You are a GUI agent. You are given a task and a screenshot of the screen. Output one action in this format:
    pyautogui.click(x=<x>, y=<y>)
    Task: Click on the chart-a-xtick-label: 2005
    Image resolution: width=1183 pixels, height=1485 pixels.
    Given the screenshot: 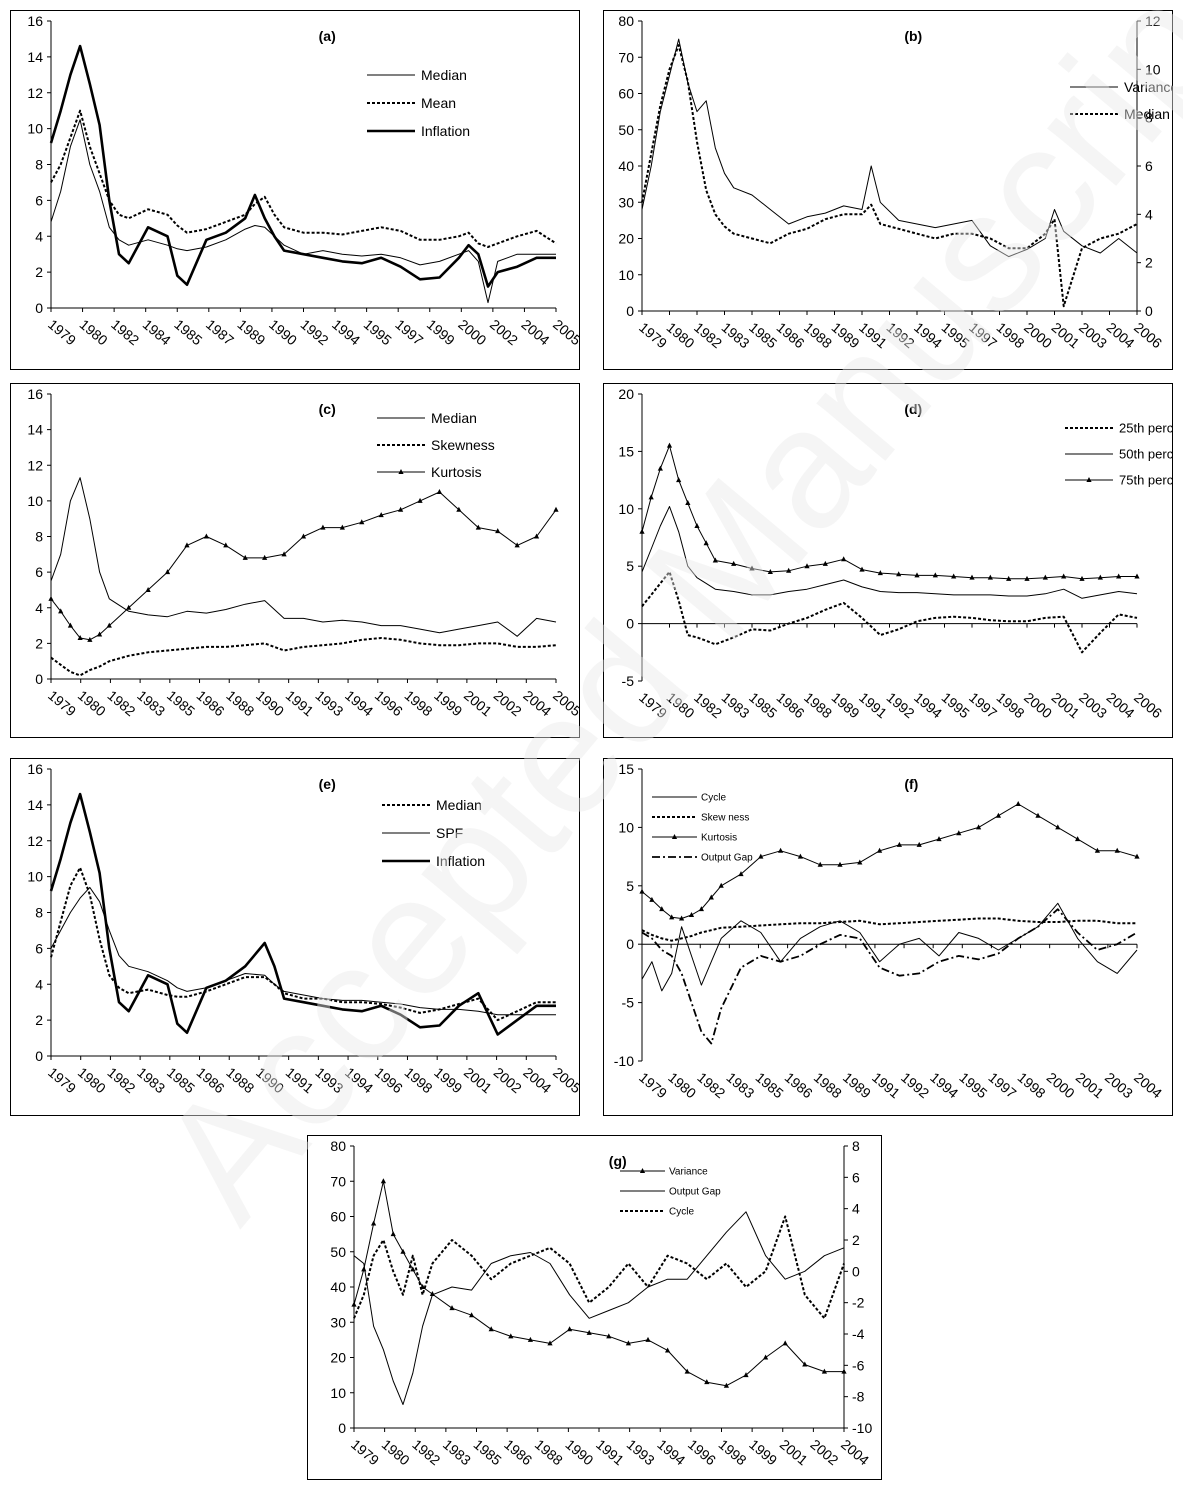 What is the action you would take?
    pyautogui.click(x=564, y=332)
    